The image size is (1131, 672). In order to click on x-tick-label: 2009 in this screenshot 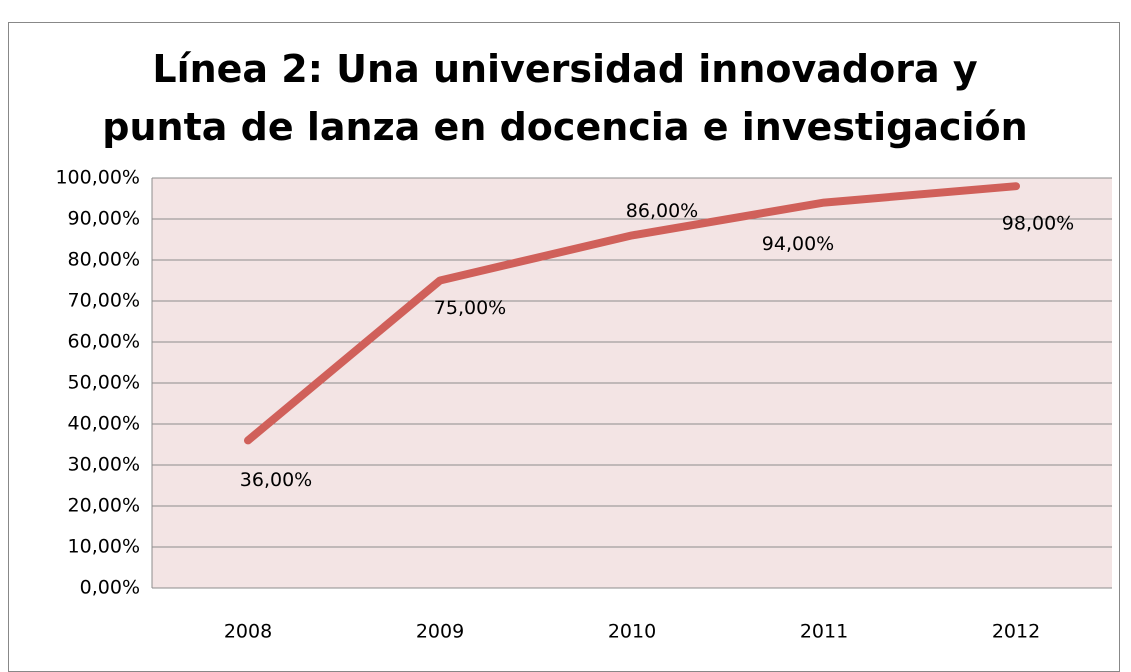, I will do `click(440, 632)`.